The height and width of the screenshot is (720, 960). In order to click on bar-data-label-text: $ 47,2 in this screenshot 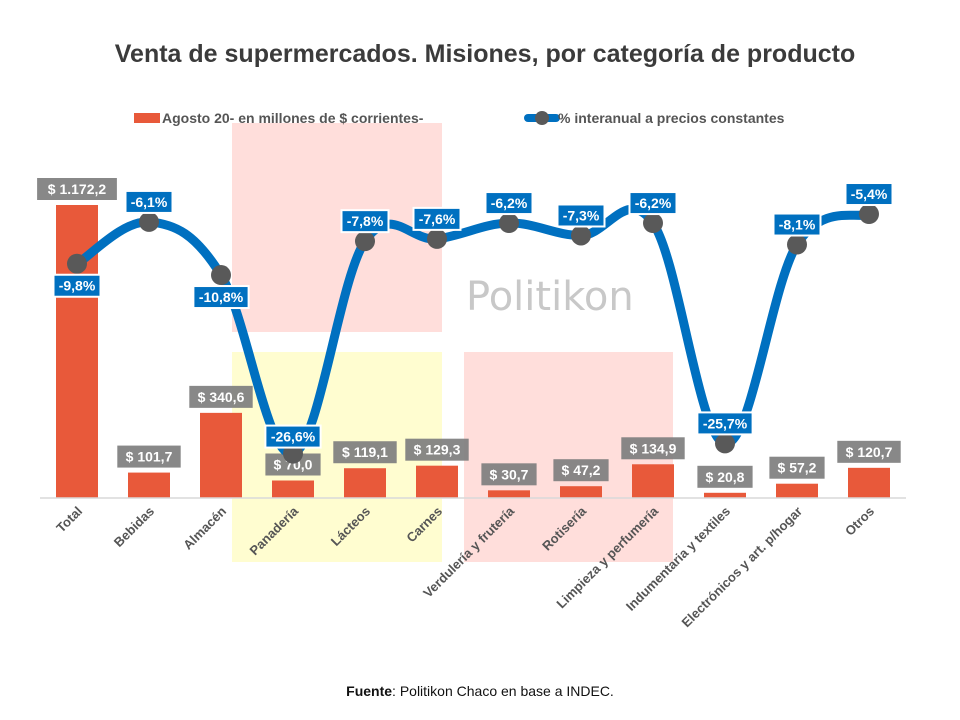, I will do `click(581, 470)`.